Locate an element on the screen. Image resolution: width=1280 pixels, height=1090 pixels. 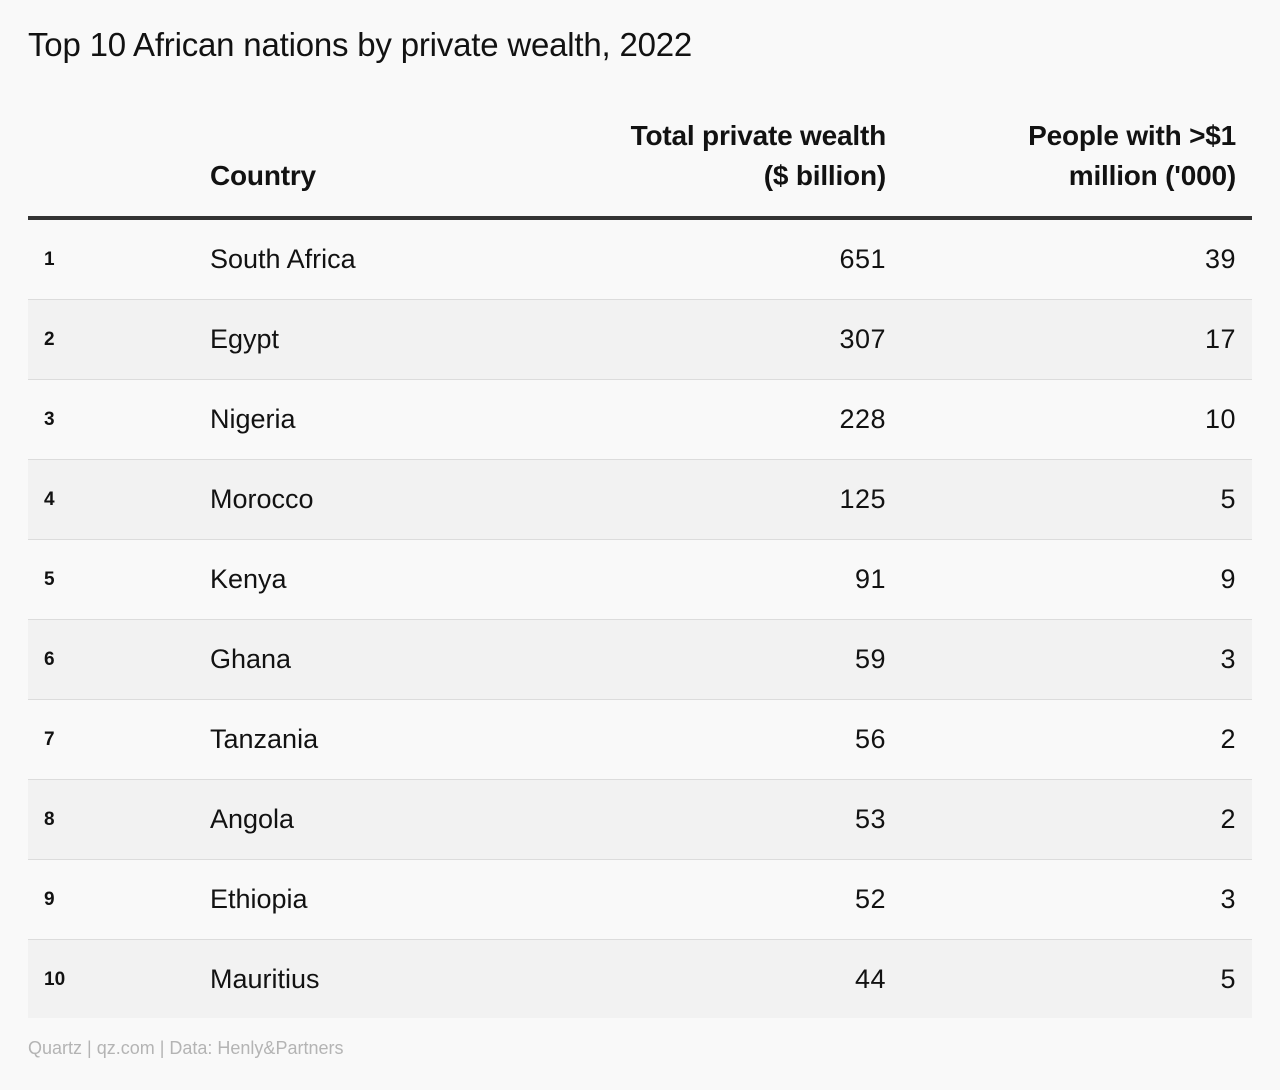
column-header-wealth: Total private wealth ($ billion) is located at coordinates (758, 156).